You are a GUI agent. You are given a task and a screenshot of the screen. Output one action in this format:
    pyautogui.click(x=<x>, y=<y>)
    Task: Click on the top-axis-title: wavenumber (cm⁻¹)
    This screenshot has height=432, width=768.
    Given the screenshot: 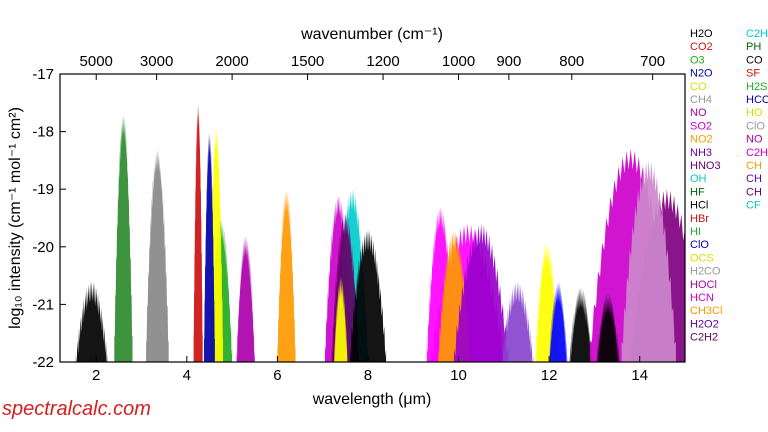 What is the action you would take?
    pyautogui.click(x=371, y=34)
    